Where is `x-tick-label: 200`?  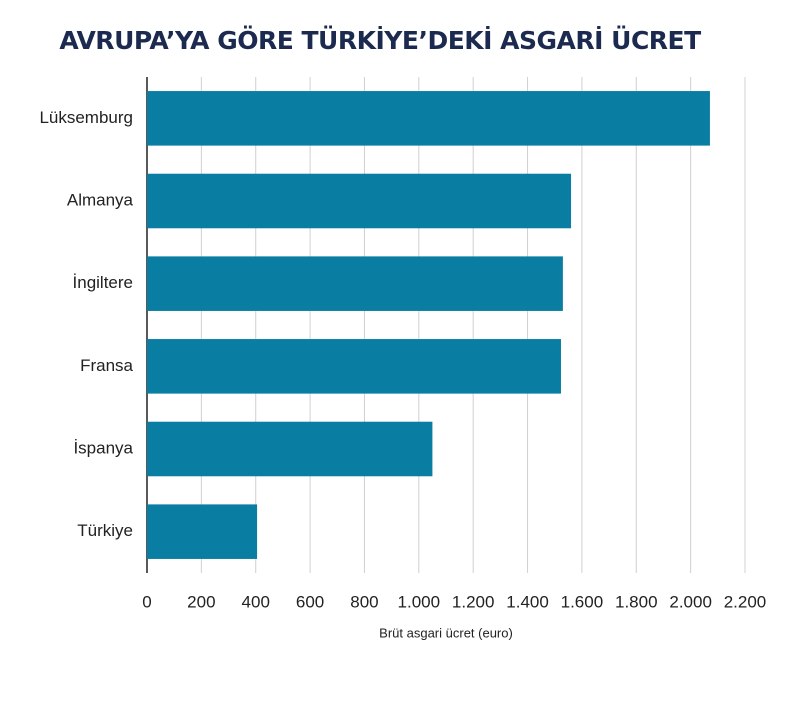
x-tick-label: 200 is located at coordinates (201, 601).